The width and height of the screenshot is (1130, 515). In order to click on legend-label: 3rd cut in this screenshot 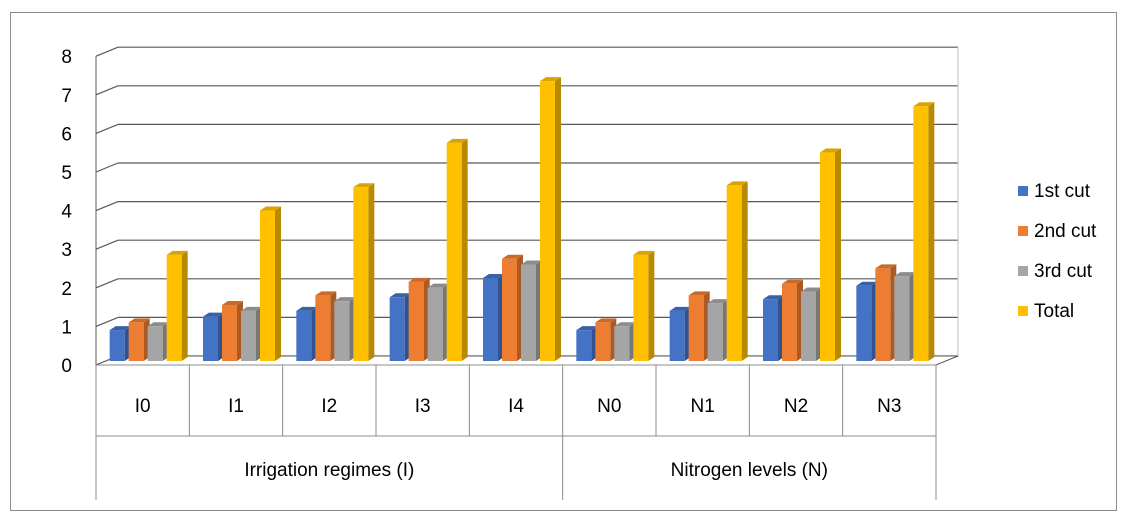, I will do `click(1063, 271)`.